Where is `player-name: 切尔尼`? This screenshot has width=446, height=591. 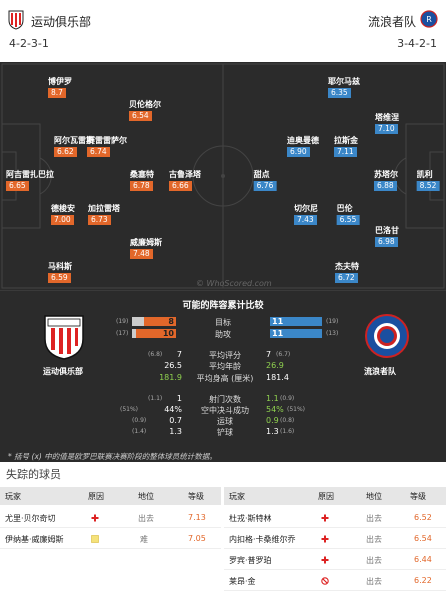
player-name: 切尔尼 is located at coordinates (306, 208).